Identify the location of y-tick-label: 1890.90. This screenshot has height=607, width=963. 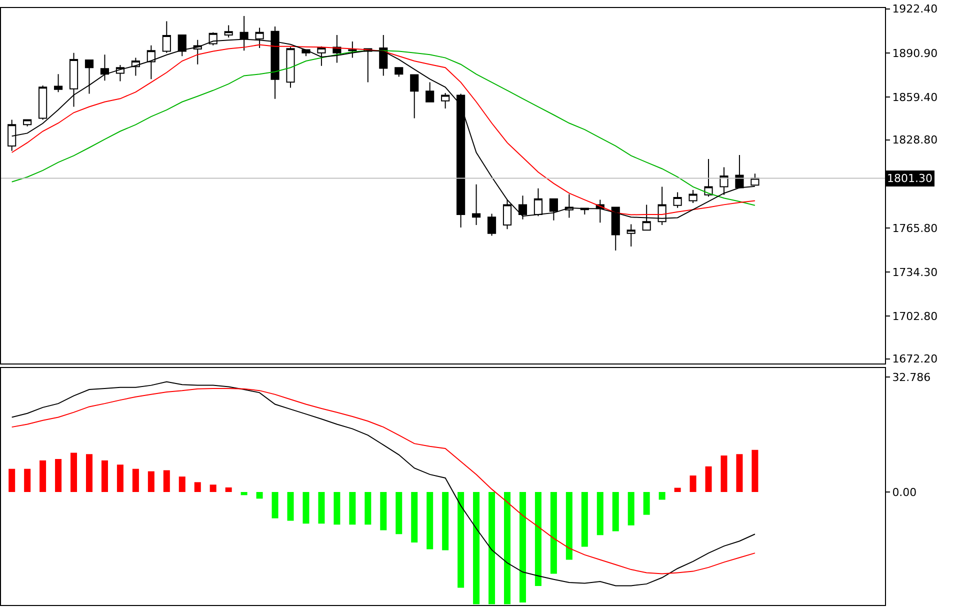
(915, 53).